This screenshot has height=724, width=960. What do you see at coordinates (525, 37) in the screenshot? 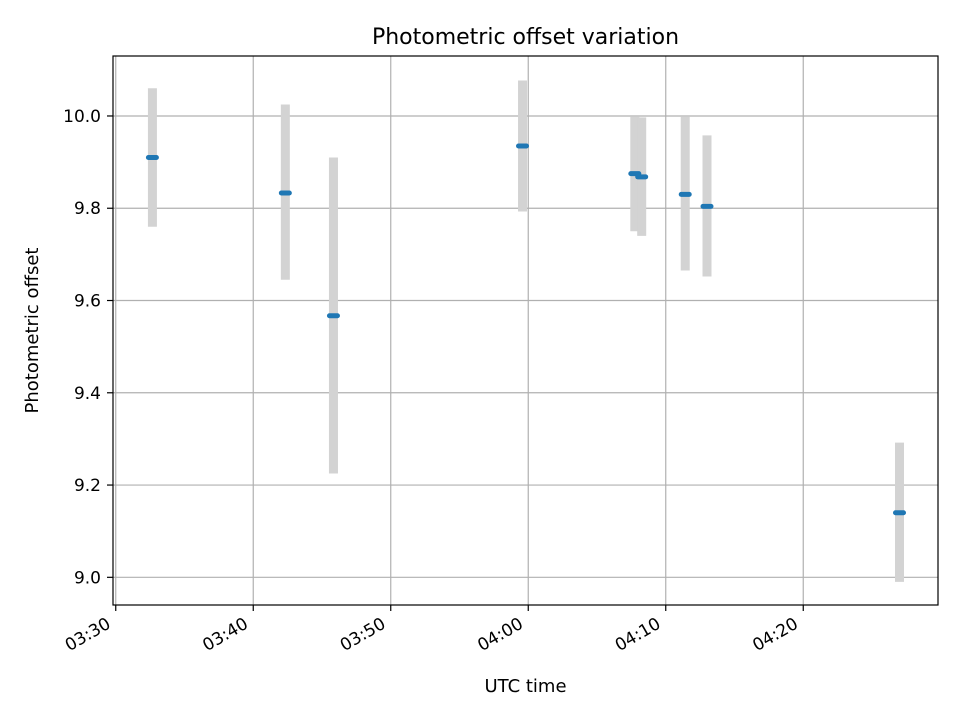
I see `chart-title: Photometric offset variation` at bounding box center [525, 37].